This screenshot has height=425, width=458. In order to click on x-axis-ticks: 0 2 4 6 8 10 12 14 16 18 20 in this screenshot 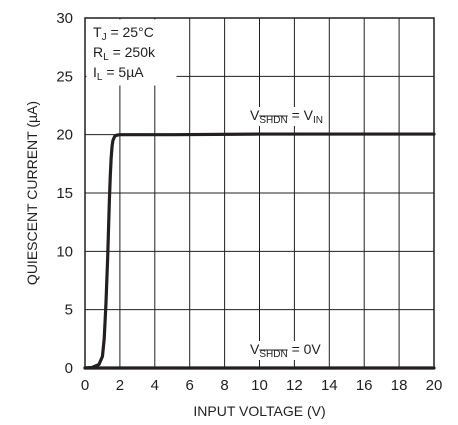, I will do `click(262, 385)`.